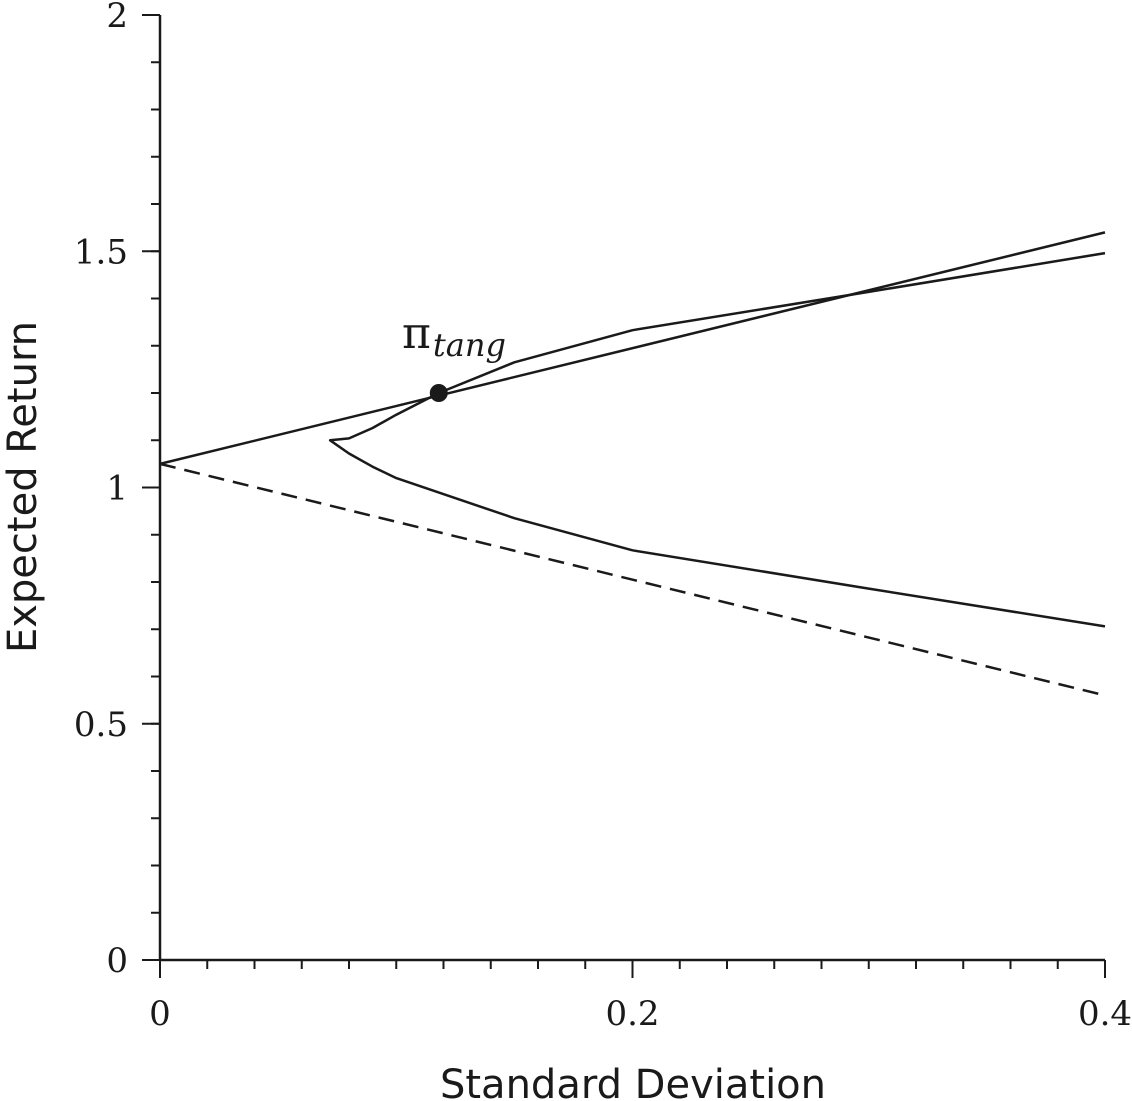 This screenshot has width=1132, height=1101. Describe the element at coordinates (117, 489) in the screenshot. I see `y-tick-label: 1` at that location.